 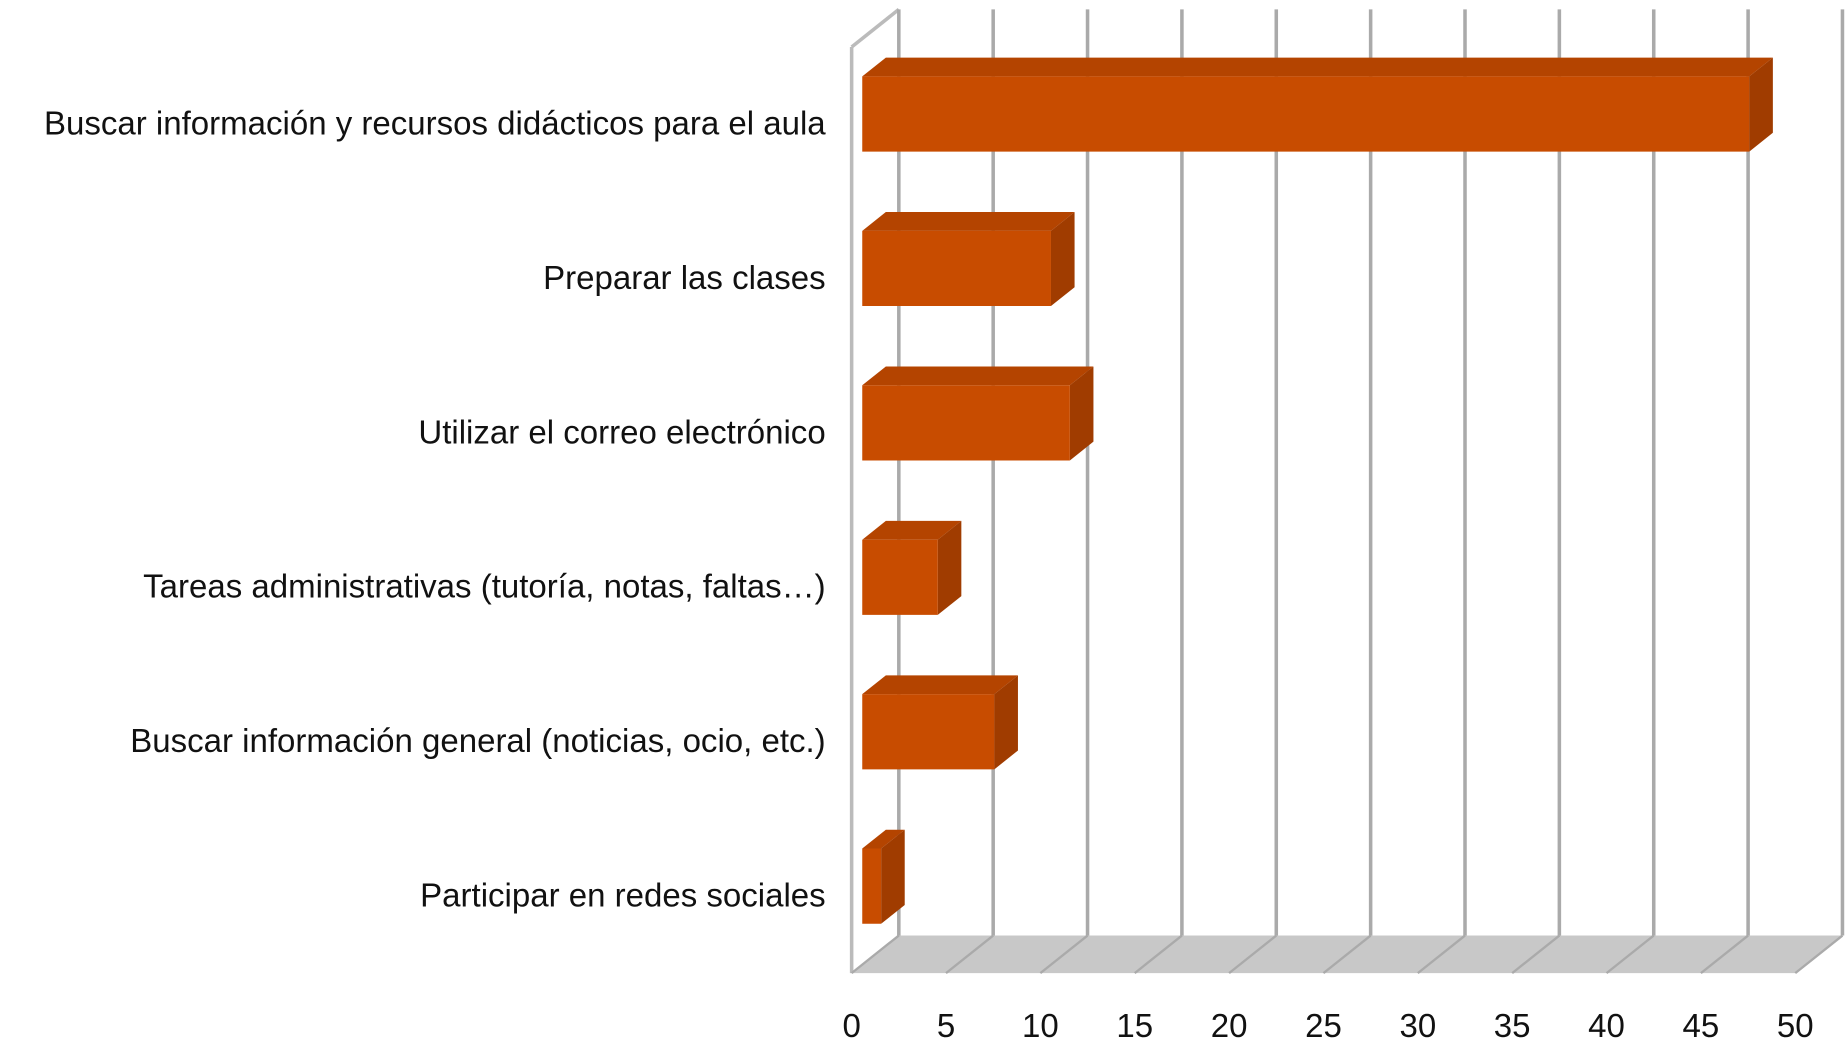 What do you see at coordinates (946, 1025) in the screenshot?
I see `x-tick-label: 5` at bounding box center [946, 1025].